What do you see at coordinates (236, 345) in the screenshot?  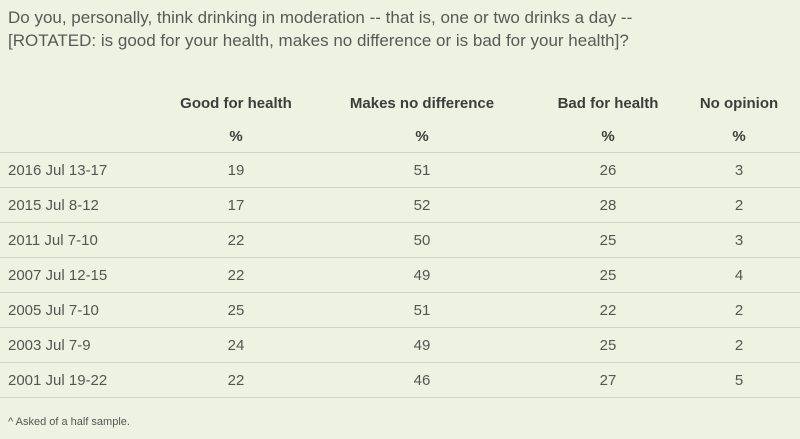 I see `cell-good: 24` at bounding box center [236, 345].